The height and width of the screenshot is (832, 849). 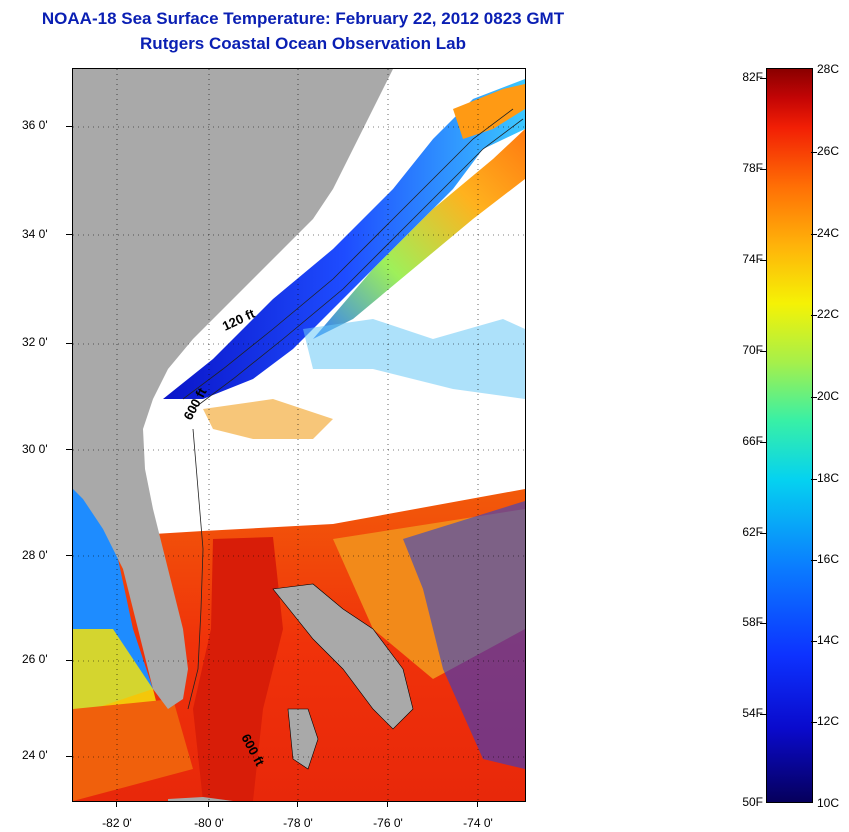 What do you see at coordinates (752, 77) in the screenshot?
I see `colorbar-f-label: 82F` at bounding box center [752, 77].